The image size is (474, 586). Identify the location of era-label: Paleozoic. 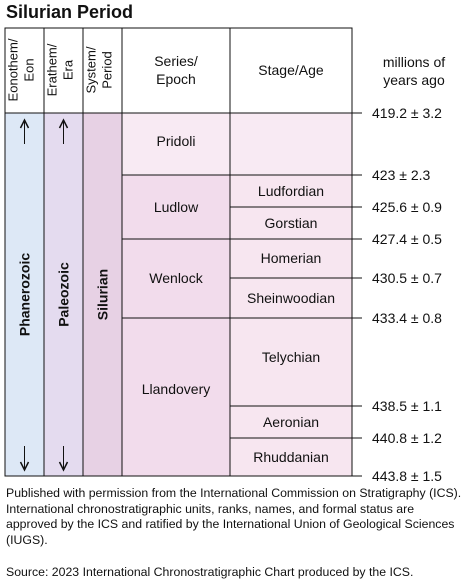
(64, 294).